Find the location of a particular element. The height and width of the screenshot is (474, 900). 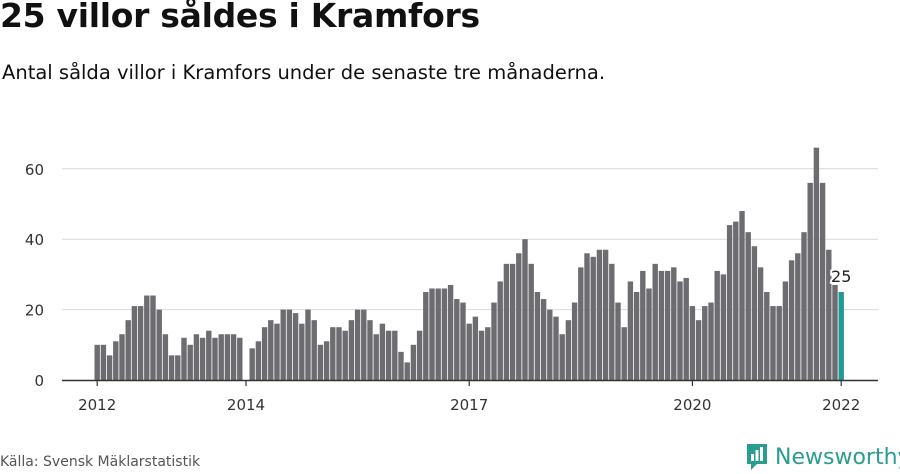

y-tick-label: 60 is located at coordinates (34, 170).